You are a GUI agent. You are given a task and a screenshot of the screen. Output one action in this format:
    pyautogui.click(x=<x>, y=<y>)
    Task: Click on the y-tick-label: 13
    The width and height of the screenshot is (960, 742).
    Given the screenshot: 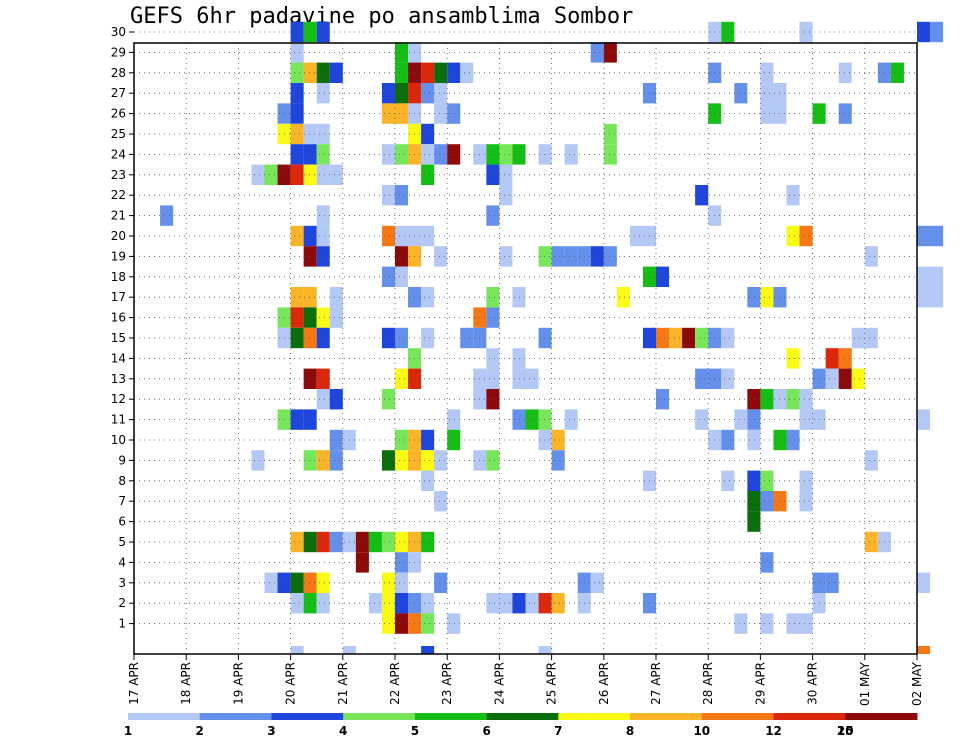 What is the action you would take?
    pyautogui.click(x=118, y=379)
    